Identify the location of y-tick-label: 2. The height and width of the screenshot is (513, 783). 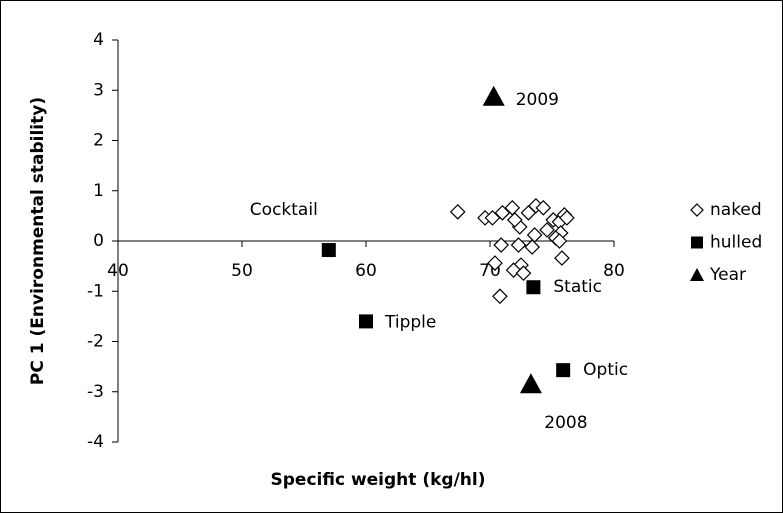
(98, 141).